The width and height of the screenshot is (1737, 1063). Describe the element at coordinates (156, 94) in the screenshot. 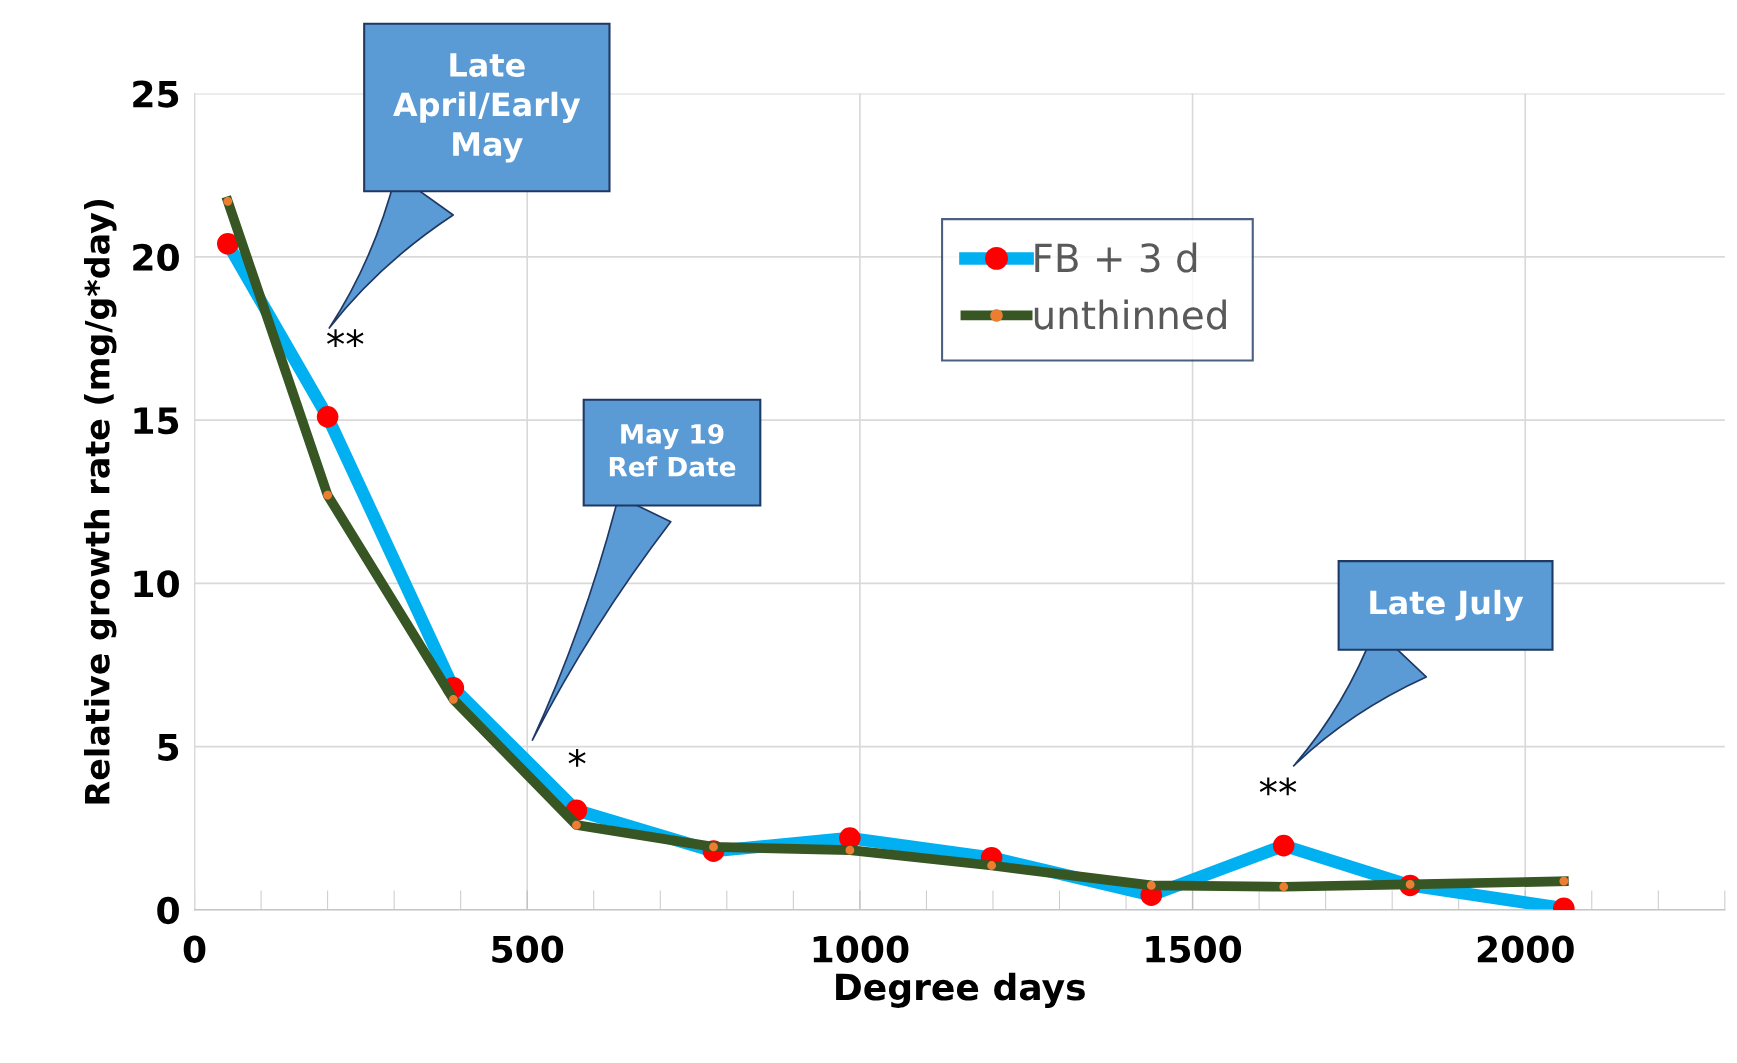

I see `y-tick-label: 25` at that location.